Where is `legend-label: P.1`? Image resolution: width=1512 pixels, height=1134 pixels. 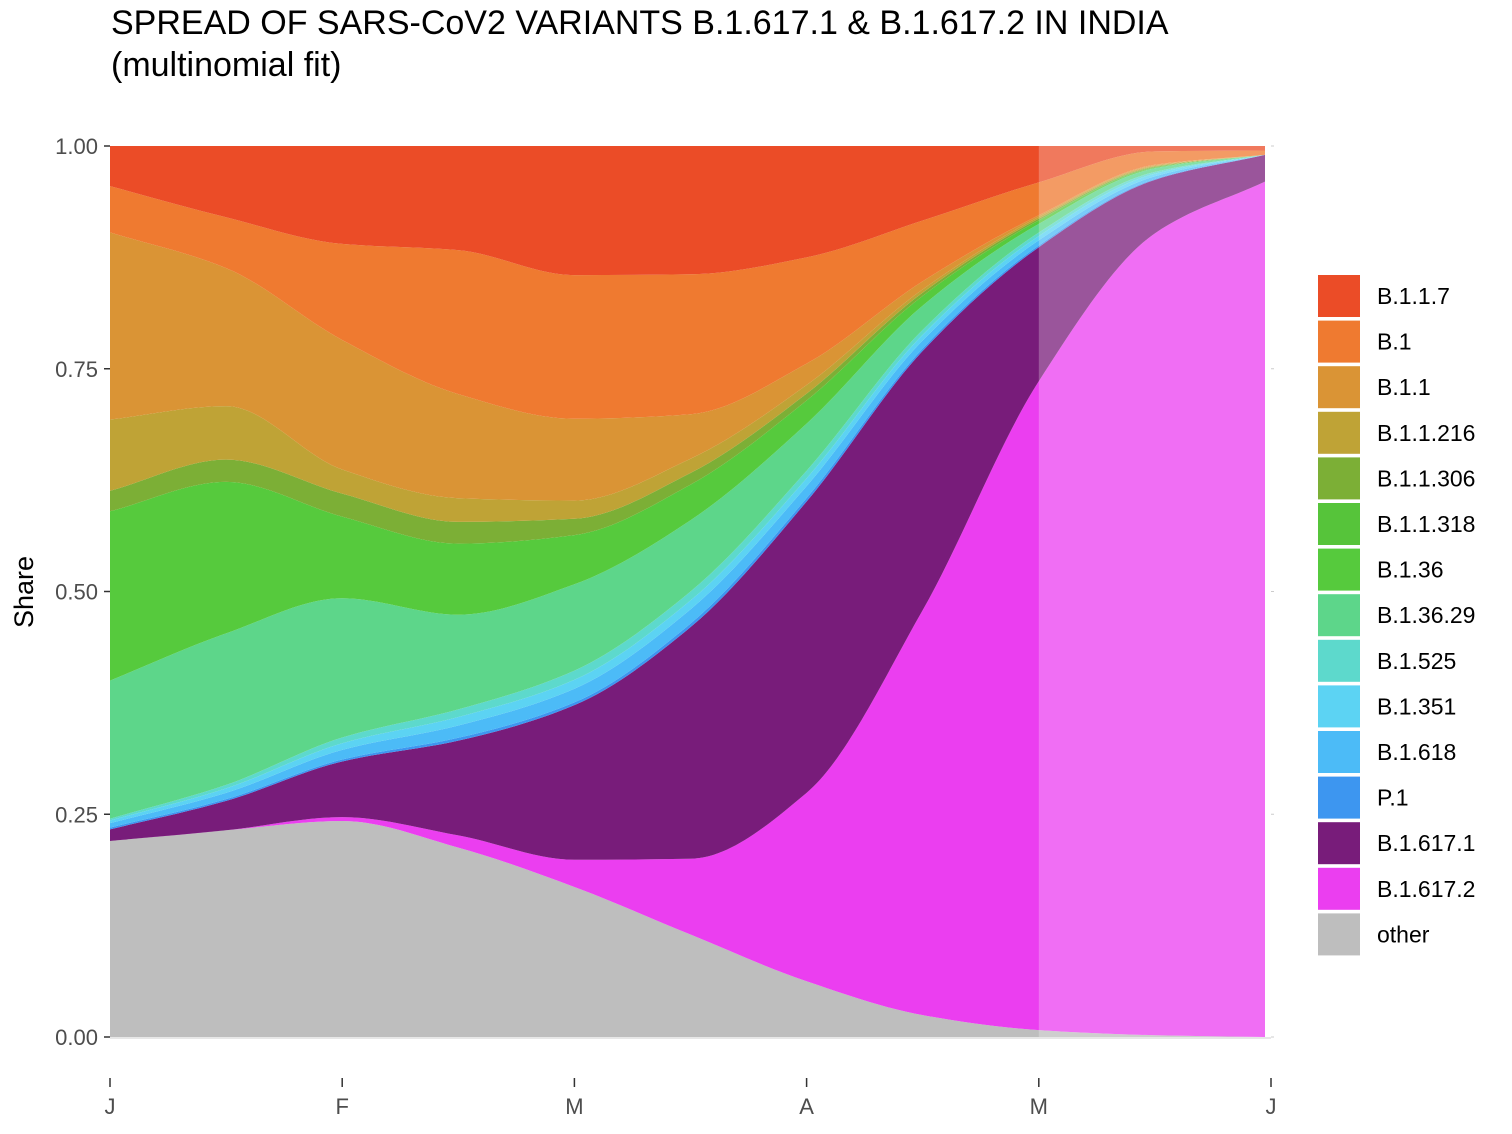 legend-label: P.1 is located at coordinates (1393, 798).